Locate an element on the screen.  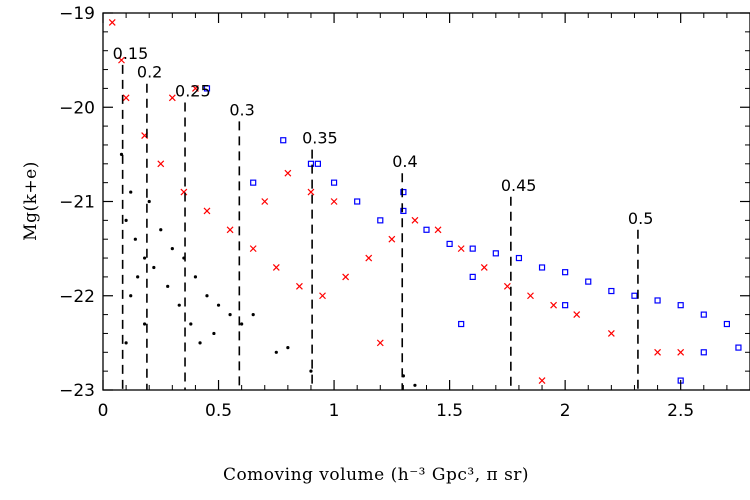
x-axis-label: Comoving volume (h⁻³ Gpc³, π sr) is located at coordinates (376, 475).